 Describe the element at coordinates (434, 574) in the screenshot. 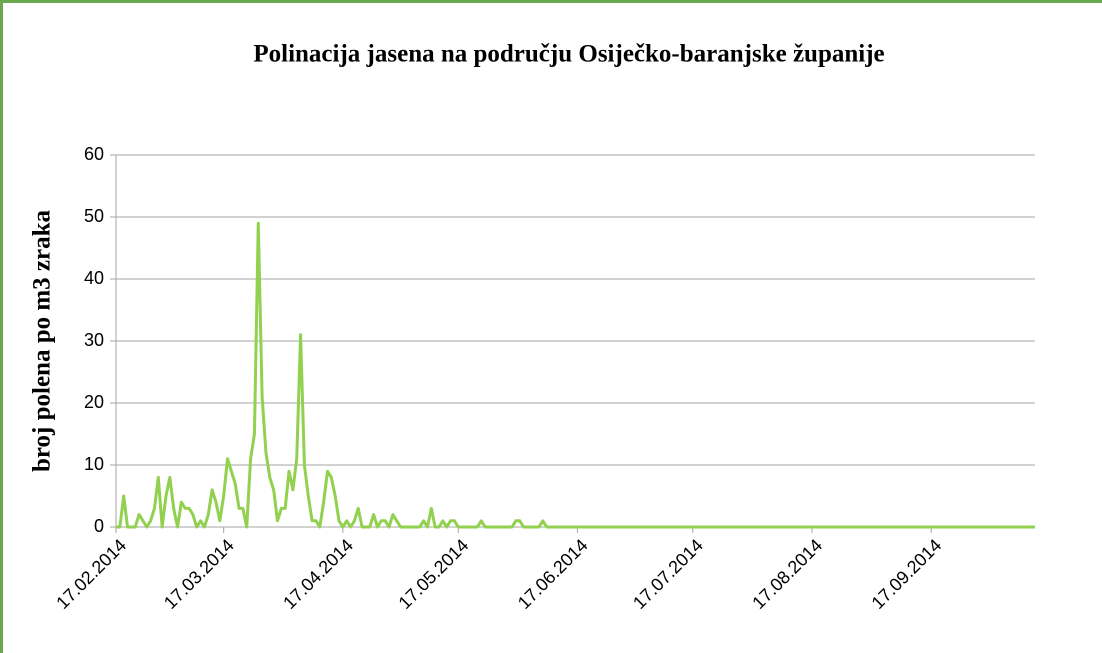

I see `x-tick-label: 17.05.2014` at that location.